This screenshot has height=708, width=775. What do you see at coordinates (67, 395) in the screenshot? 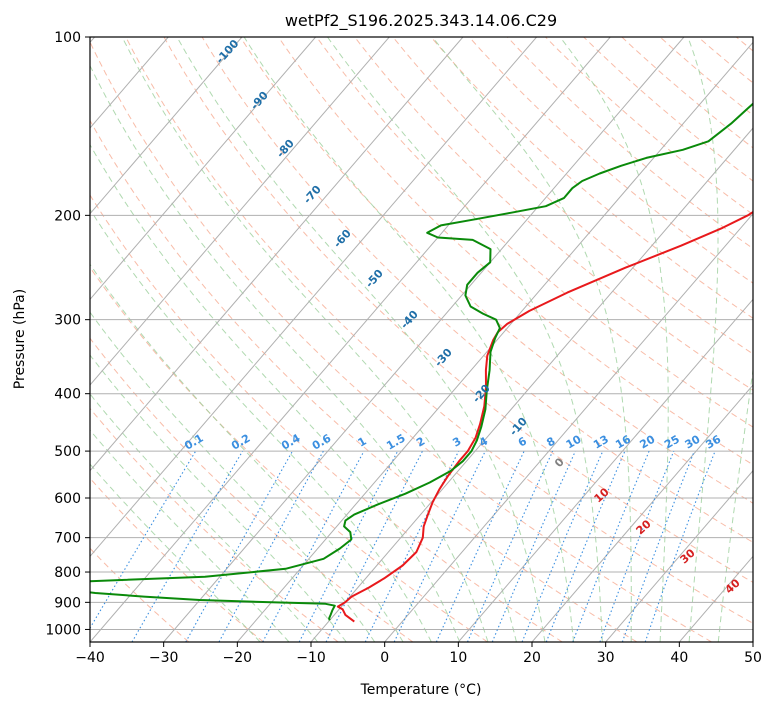
I see `y-tick-label: 400` at bounding box center [67, 395].